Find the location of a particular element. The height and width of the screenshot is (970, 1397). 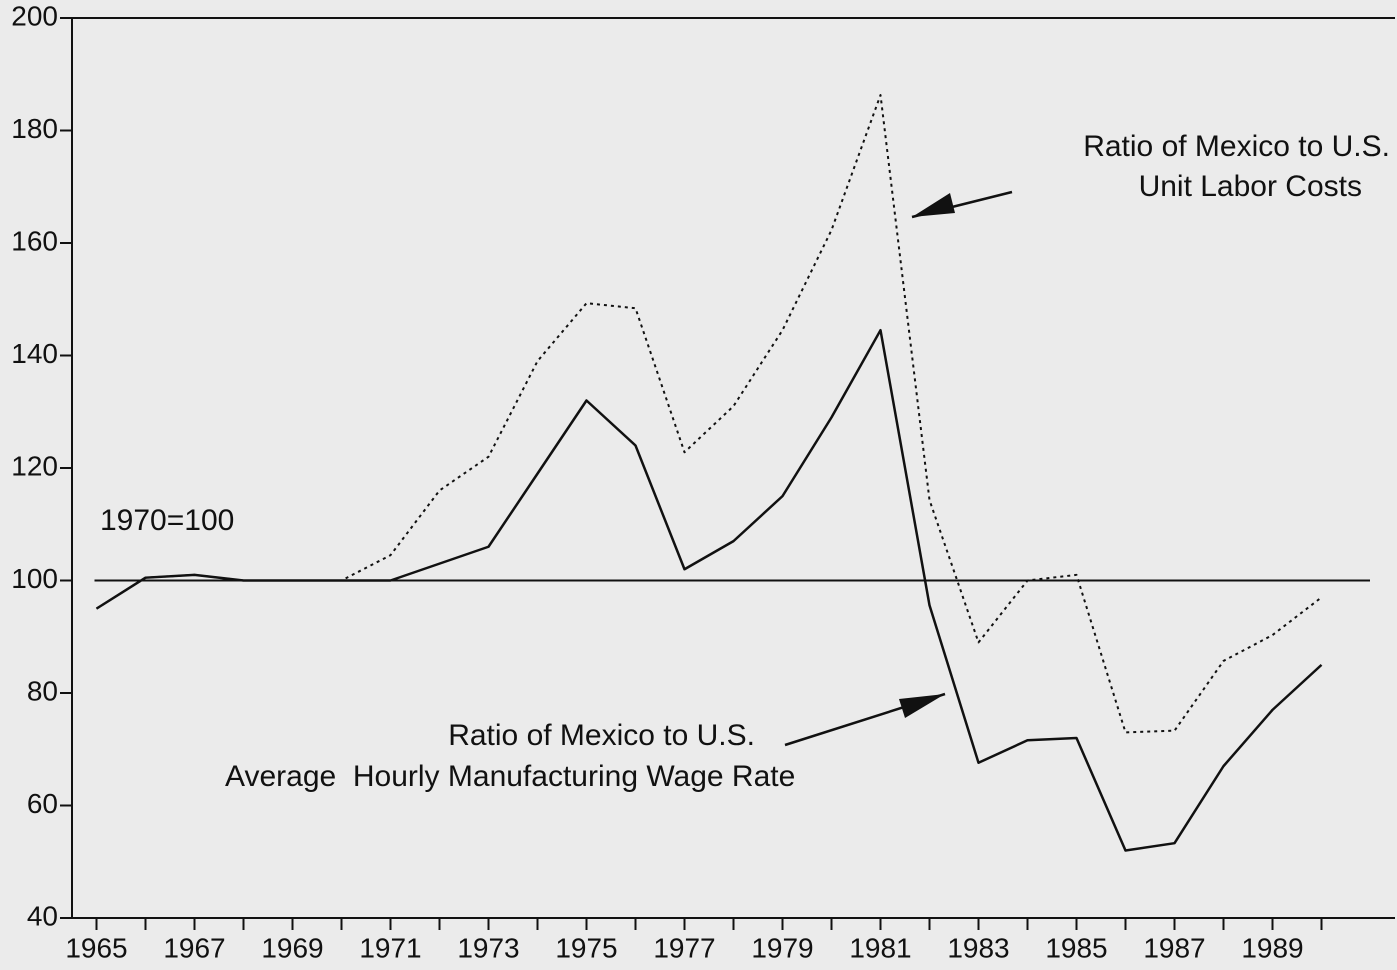

y-tick-label: 140 is located at coordinates (34, 353).